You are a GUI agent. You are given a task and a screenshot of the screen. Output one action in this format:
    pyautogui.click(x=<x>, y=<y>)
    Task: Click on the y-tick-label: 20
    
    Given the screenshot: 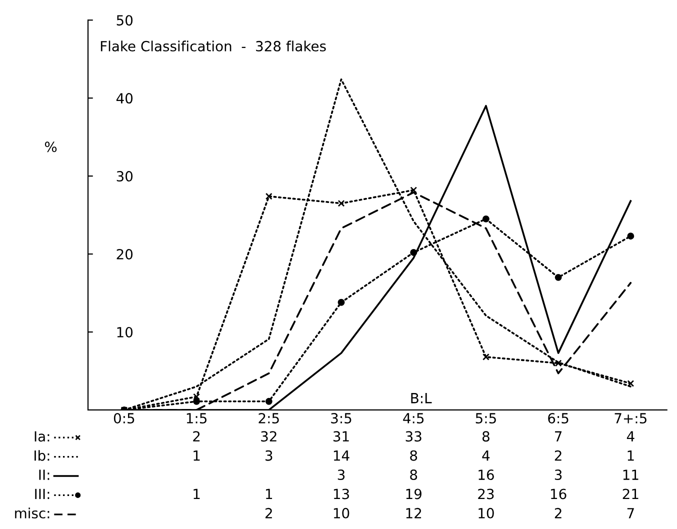 What is the action you would take?
    pyautogui.click(x=124, y=254)
    